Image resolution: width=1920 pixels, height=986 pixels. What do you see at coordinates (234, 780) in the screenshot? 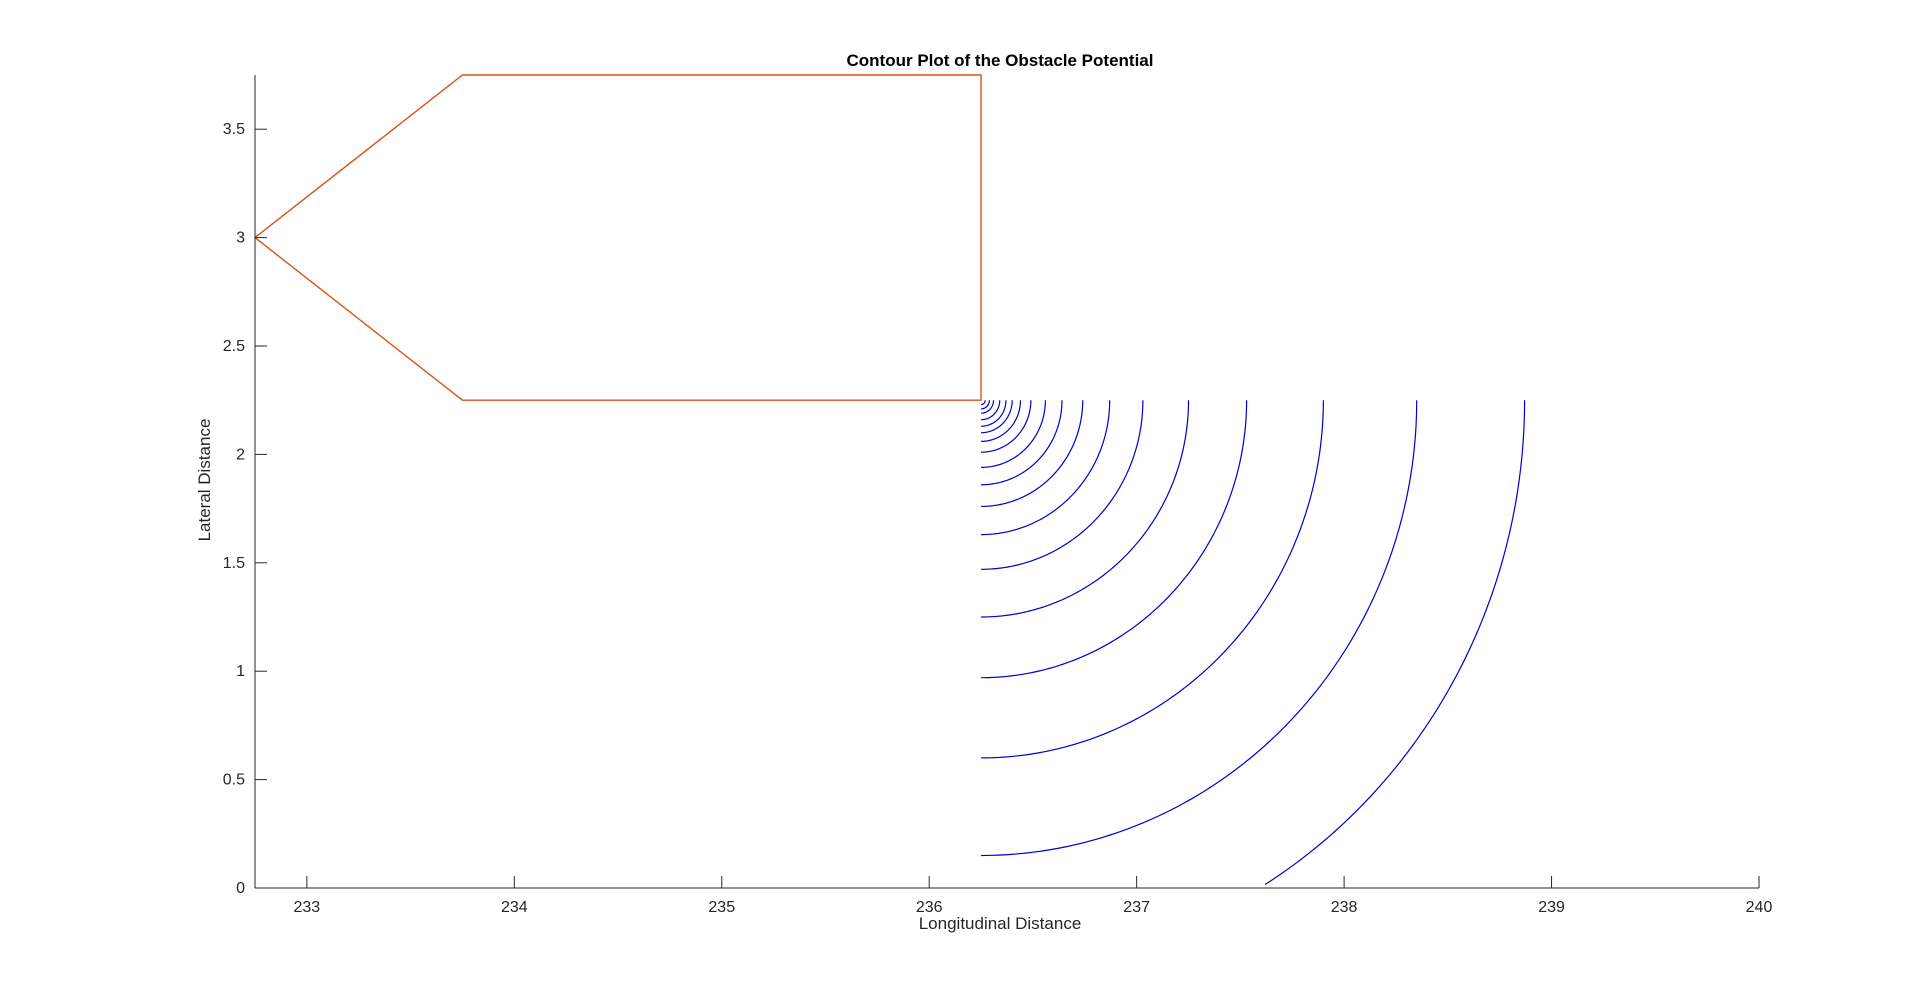
I see `y-tick-label: 0.5` at bounding box center [234, 780].